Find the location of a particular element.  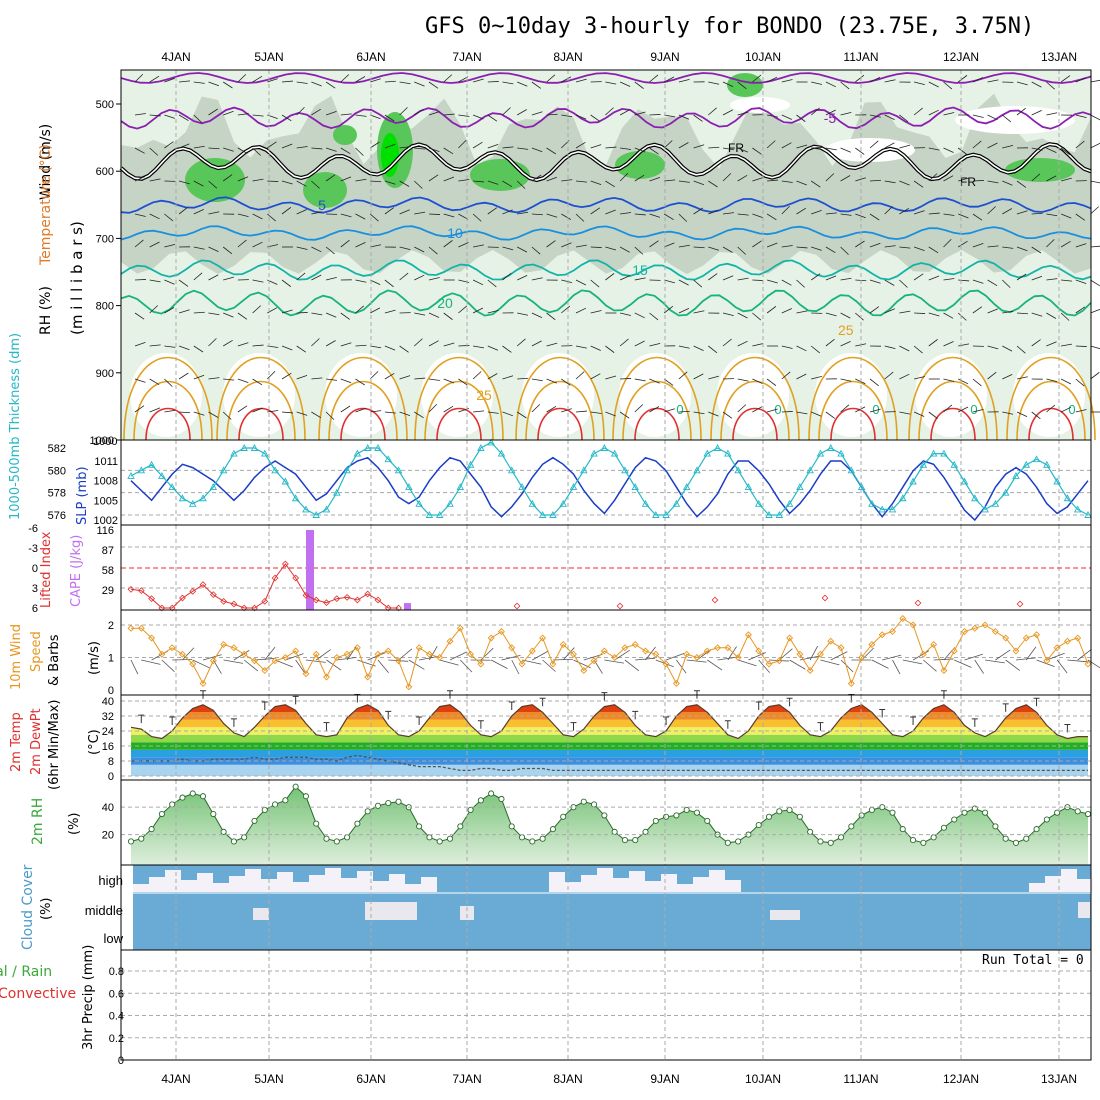

thickness-slp-panel: 582 580 578 576 1011 1008 1005 1002 1000 is located at coordinates (570, 481).